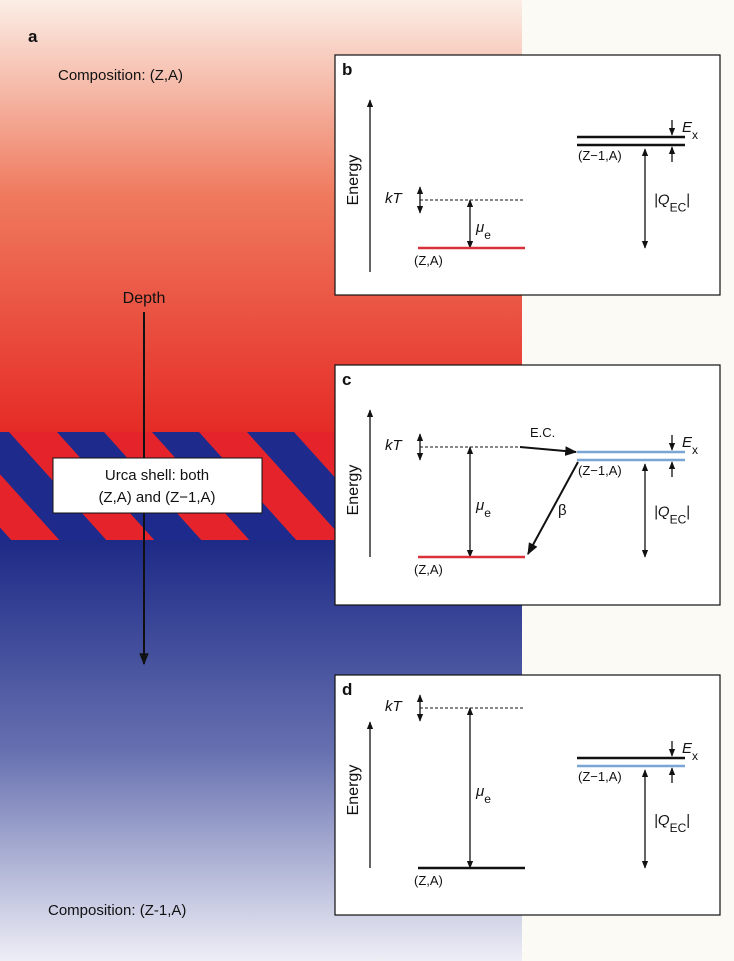 The width and height of the screenshot is (734, 961). What do you see at coordinates (33, 36) in the screenshot?
I see `panel-label: a` at bounding box center [33, 36].